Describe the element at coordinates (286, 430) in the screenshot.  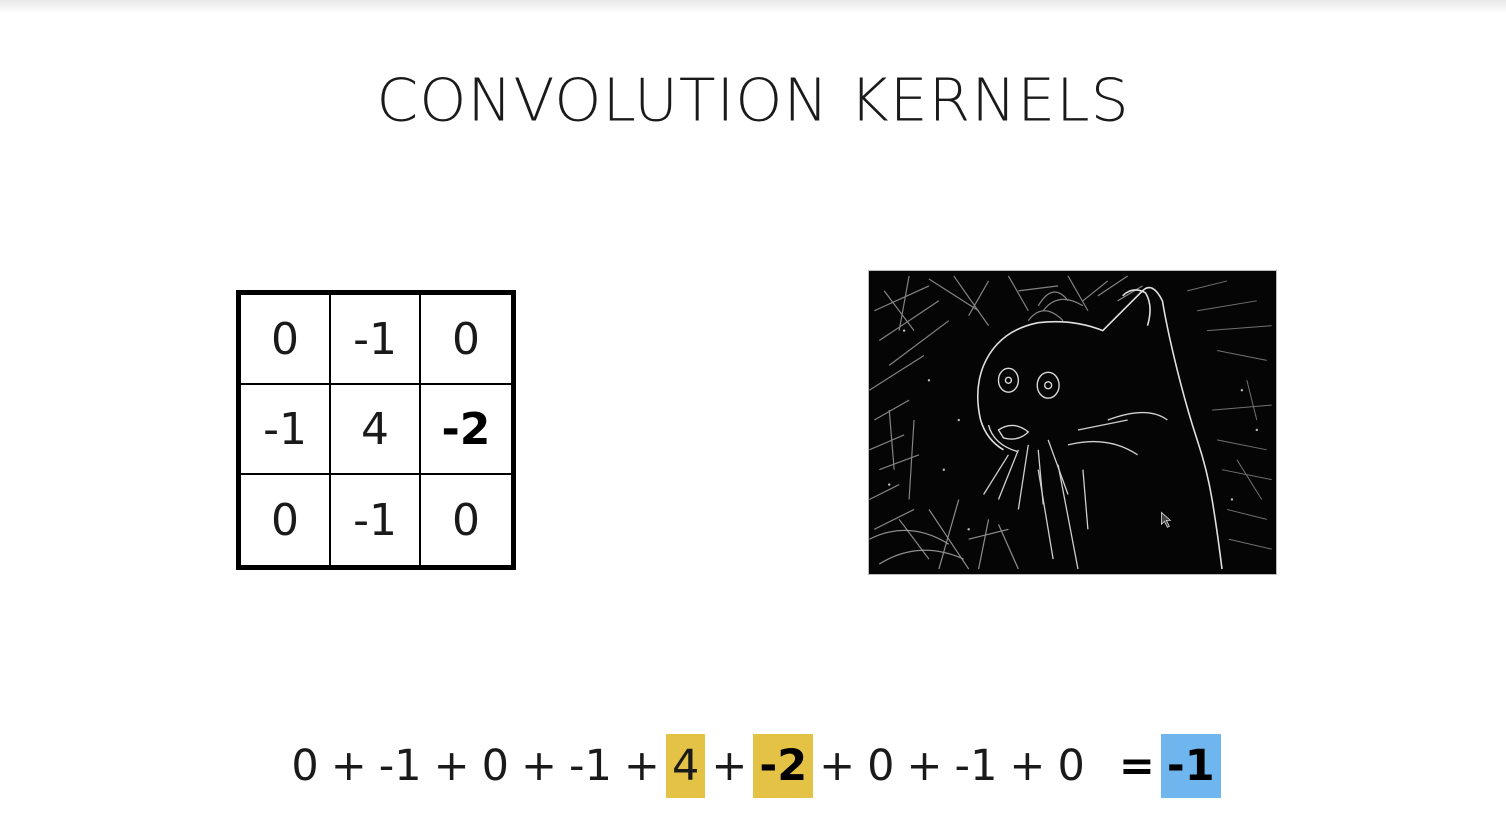
I see `kernel-cell-1-0: -1` at that location.